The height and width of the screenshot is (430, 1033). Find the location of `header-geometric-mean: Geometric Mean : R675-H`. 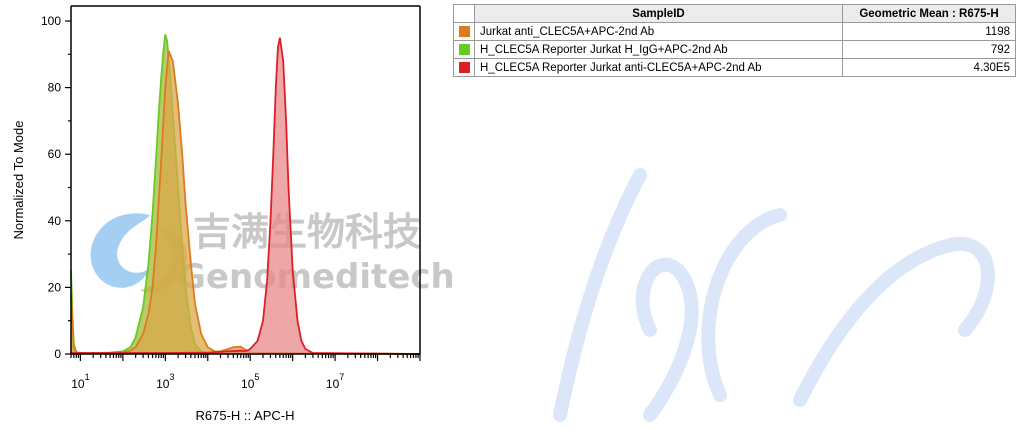

header-geometric-mean: Geometric Mean : R675-H is located at coordinates (929, 13).